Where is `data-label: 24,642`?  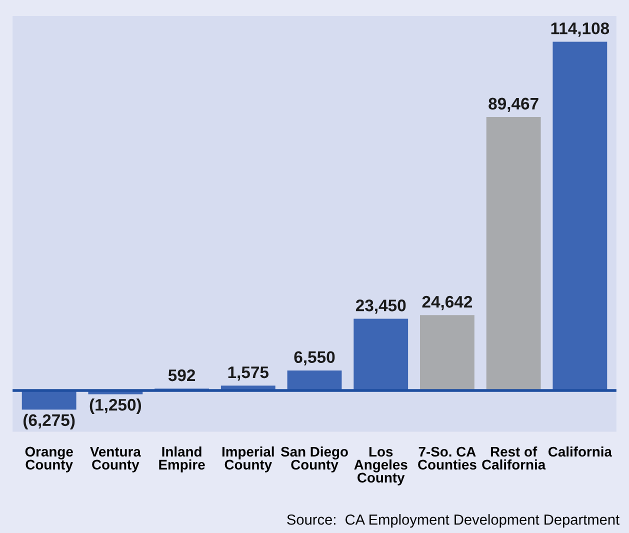 data-label: 24,642 is located at coordinates (447, 303).